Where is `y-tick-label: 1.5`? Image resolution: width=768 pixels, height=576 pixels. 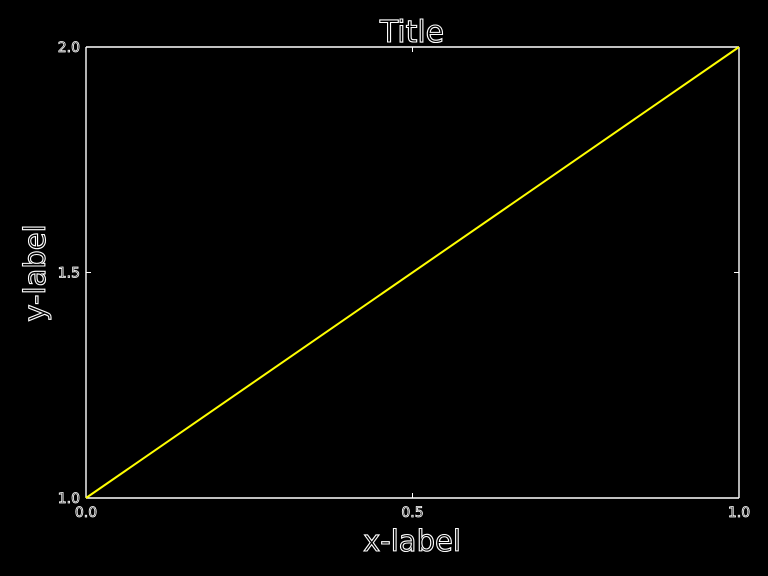
y-tick-label: 1.5 is located at coordinates (69, 274).